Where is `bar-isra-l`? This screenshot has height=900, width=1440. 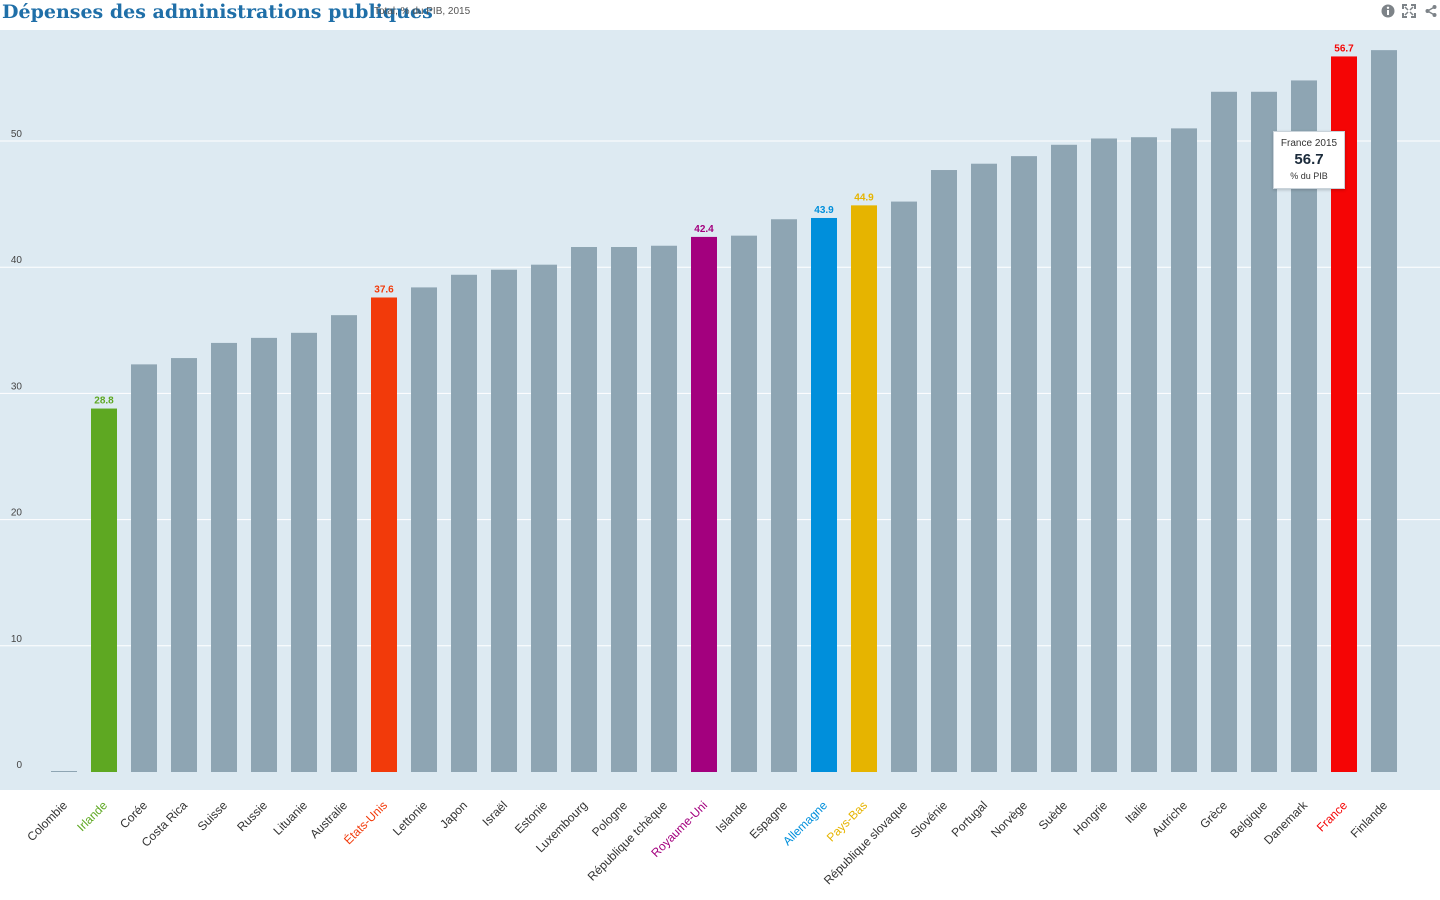
bar-isra-l is located at coordinates (504, 520).